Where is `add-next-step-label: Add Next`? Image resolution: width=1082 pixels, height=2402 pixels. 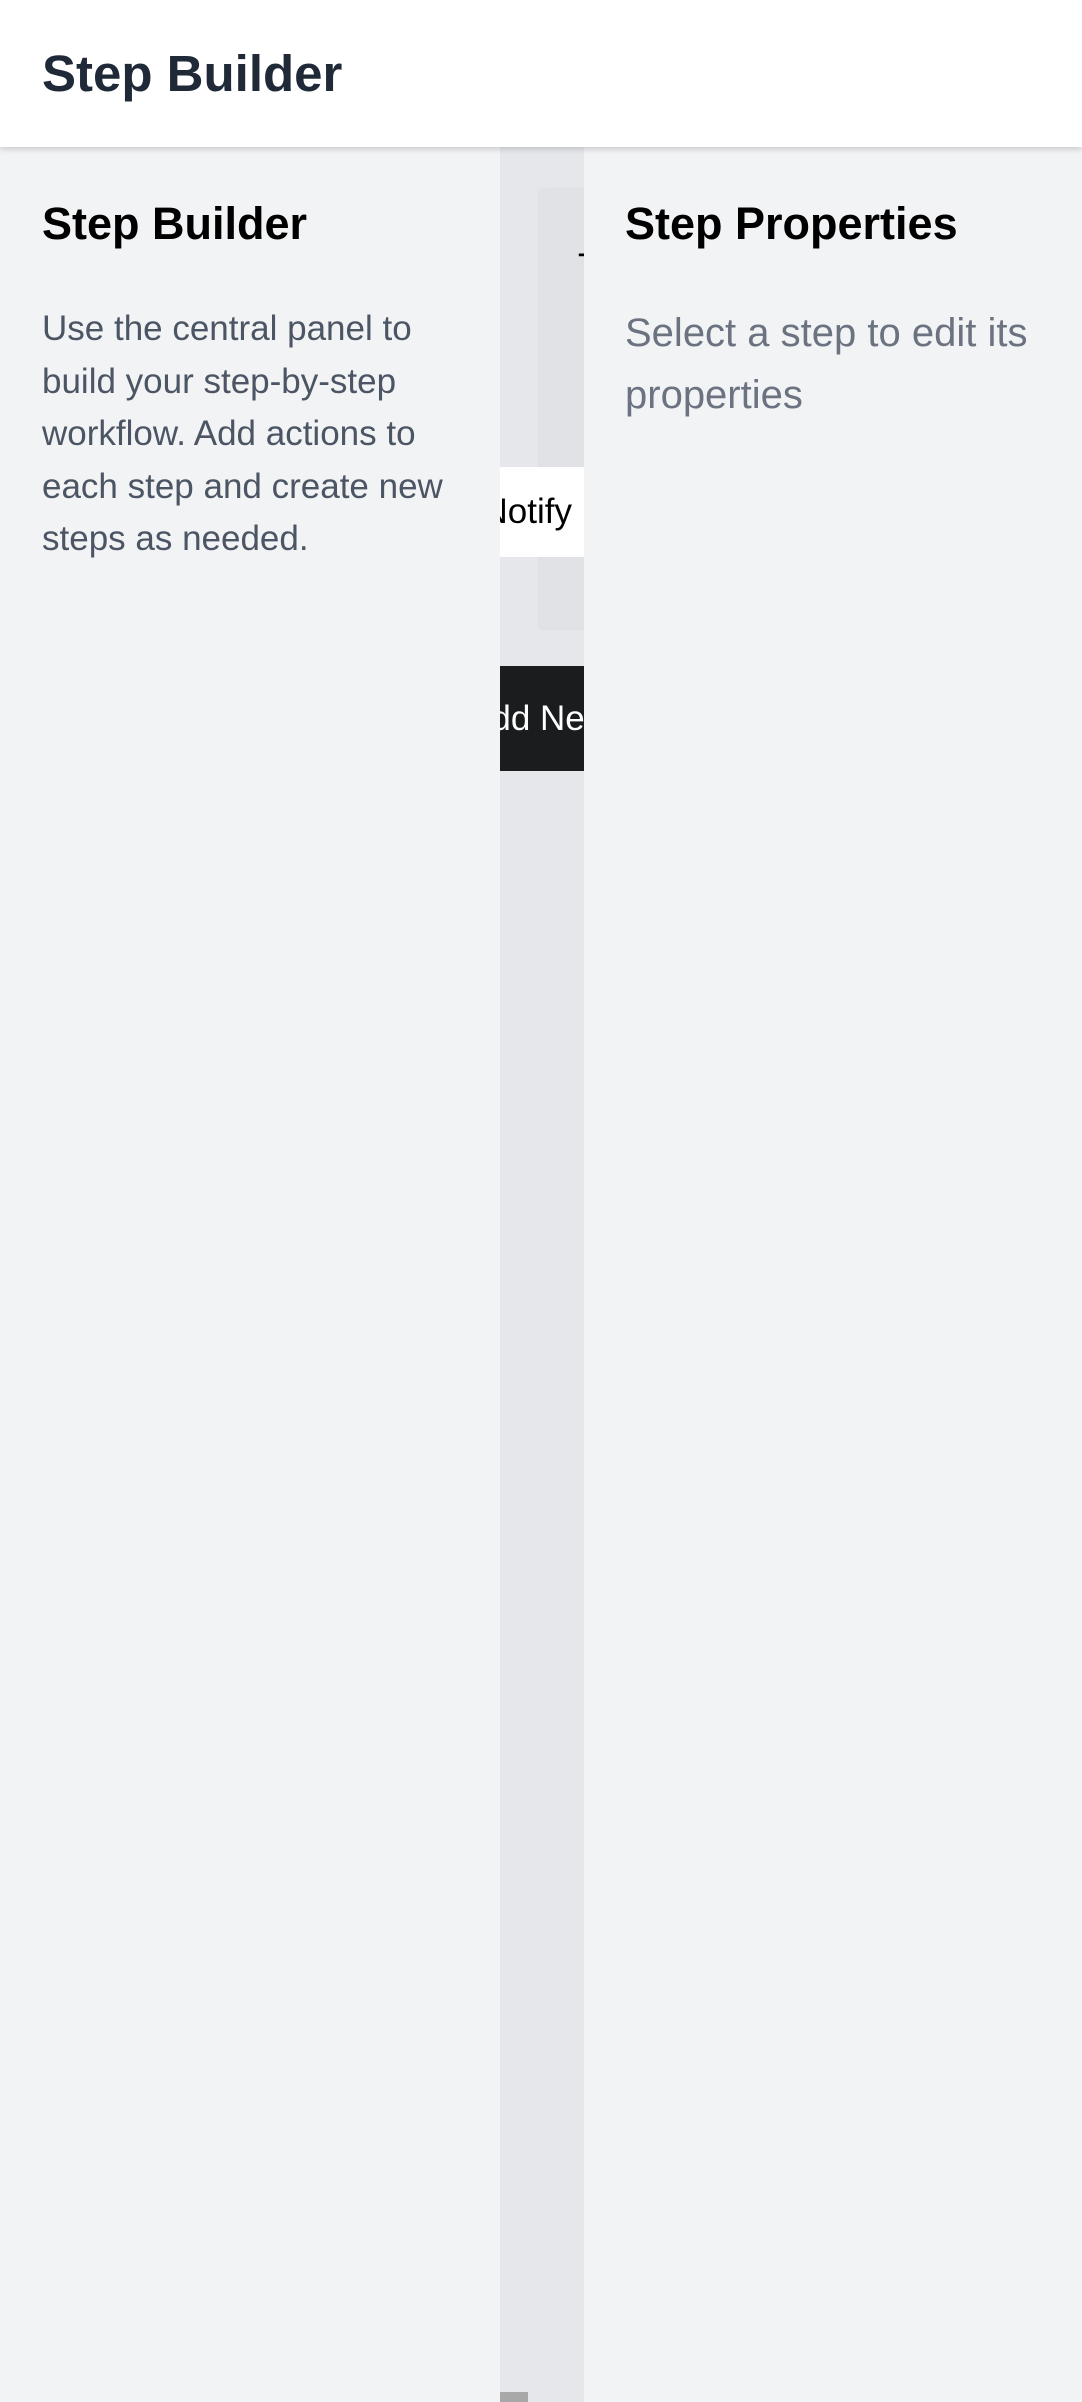 add-next-step-label: Add Next is located at coordinates (542, 718).